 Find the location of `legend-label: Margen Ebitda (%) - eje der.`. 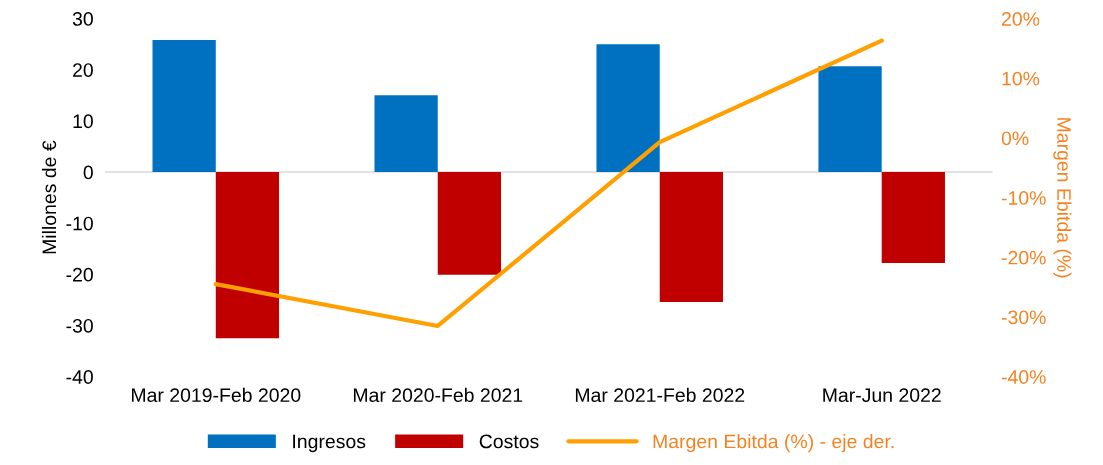

legend-label: Margen Ebitda (%) - eje der. is located at coordinates (773, 443).